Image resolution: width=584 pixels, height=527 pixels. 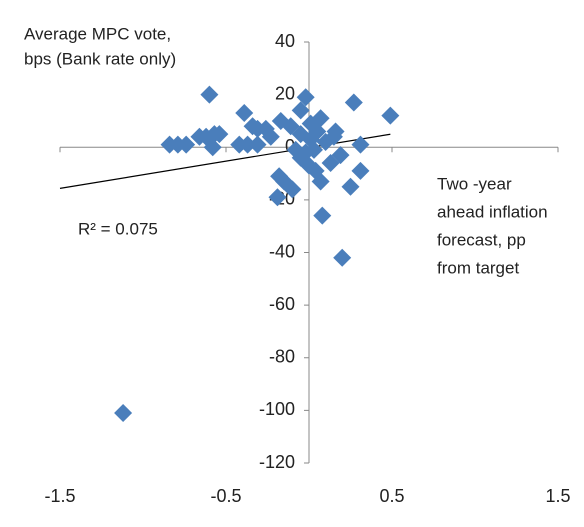 I want to click on x-axis-label: ahead inflation, so click(x=492, y=211).